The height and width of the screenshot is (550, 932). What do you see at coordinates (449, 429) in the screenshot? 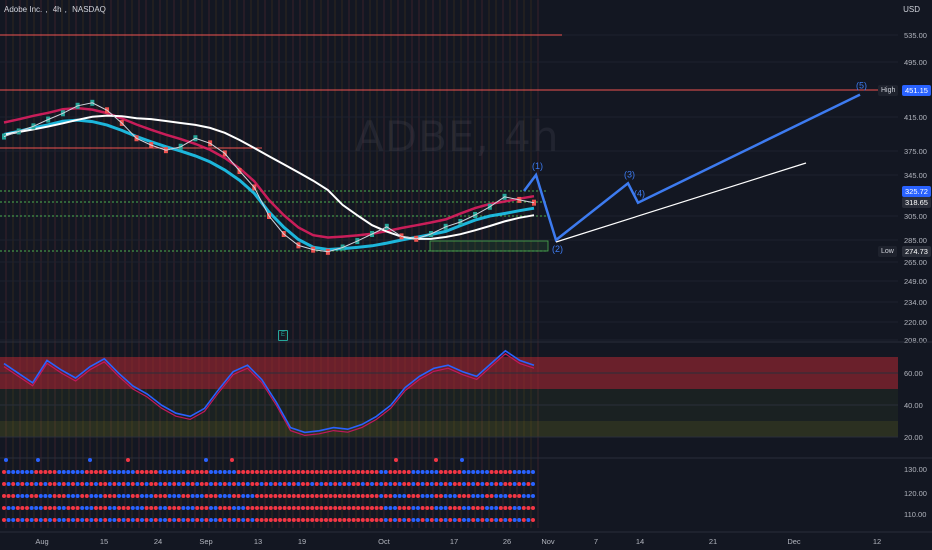
I see `rsi-band` at bounding box center [449, 429].